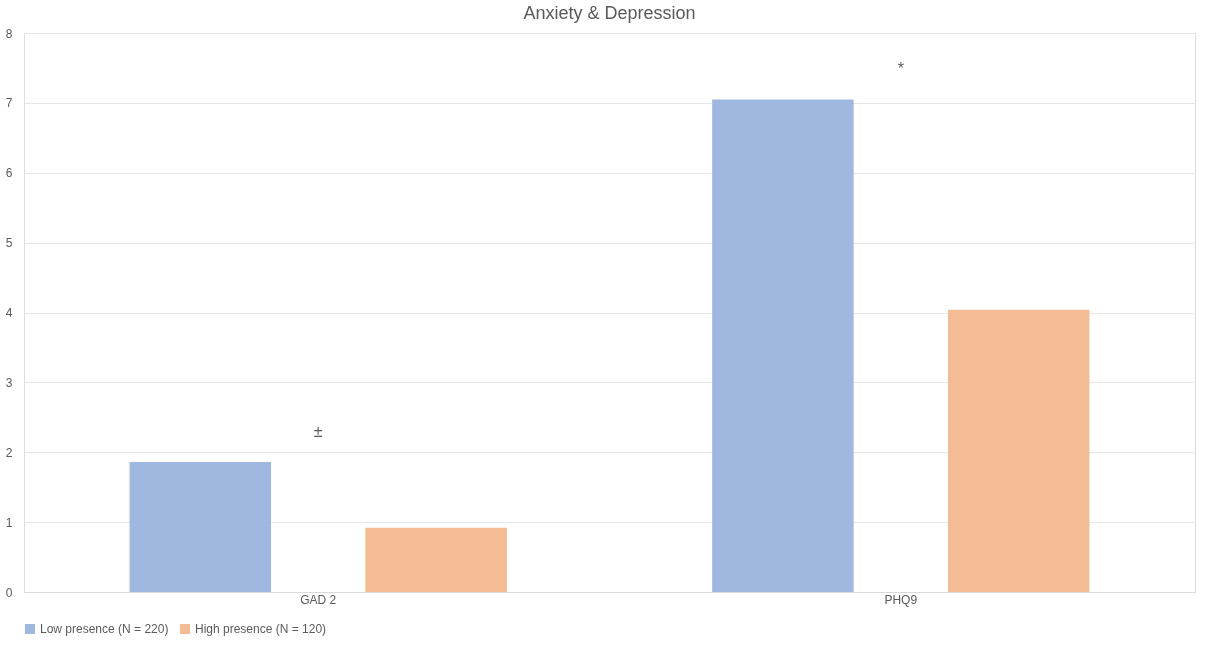 The height and width of the screenshot is (658, 1227). What do you see at coordinates (9, 452) in the screenshot?
I see `y-tick-label: 2` at bounding box center [9, 452].